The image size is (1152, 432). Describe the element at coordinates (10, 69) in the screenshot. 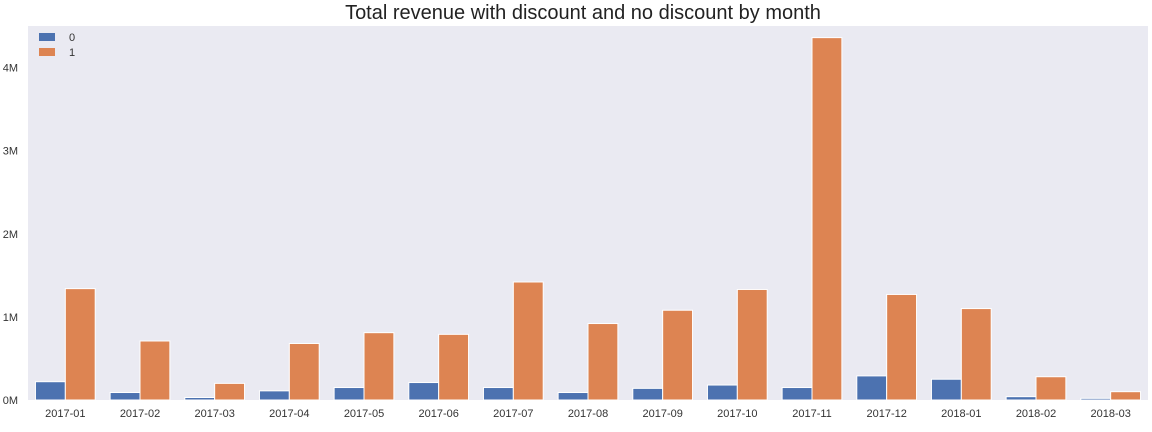

I see `y-tick-label: 4M` at that location.